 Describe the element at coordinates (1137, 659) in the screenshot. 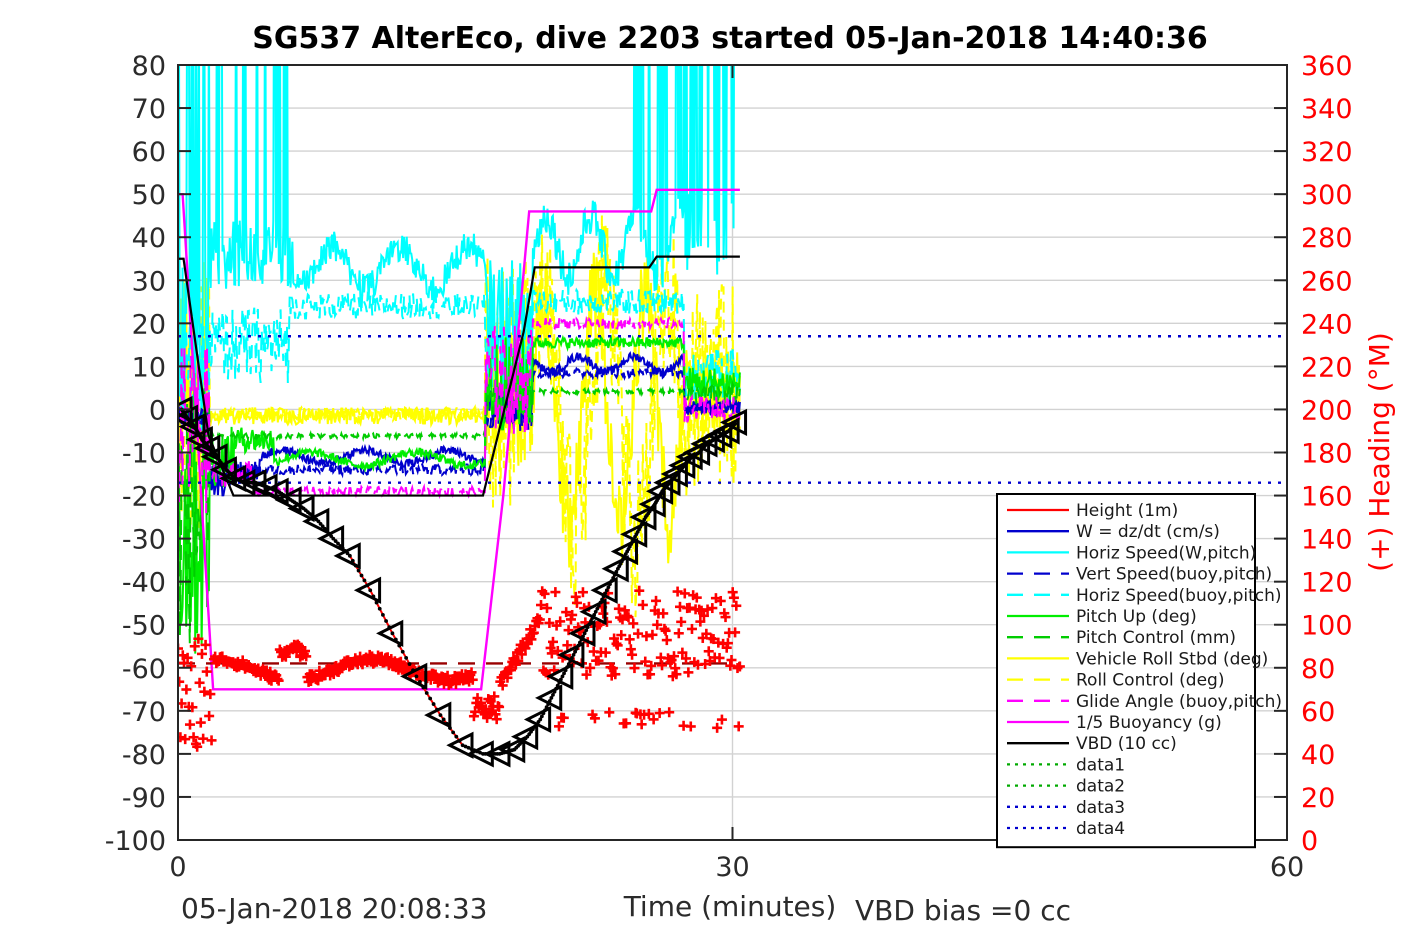

I see `legend-item: Vehicle Roll Stbd (deg)` at that location.